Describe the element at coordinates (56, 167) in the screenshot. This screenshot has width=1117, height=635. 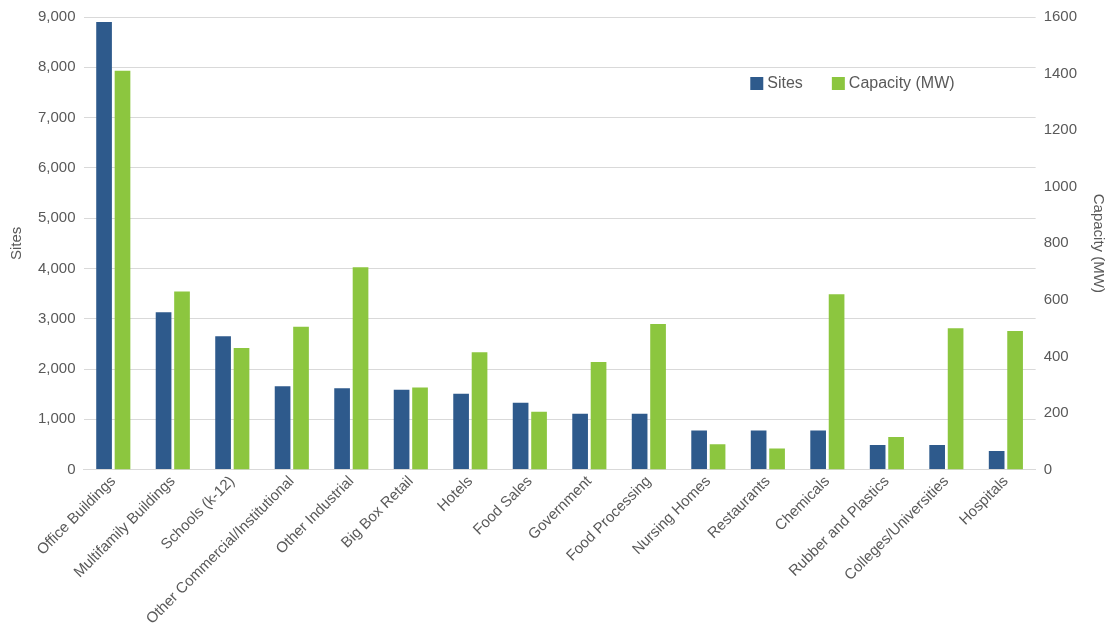
I see `y-tick-label: 6,000` at that location.